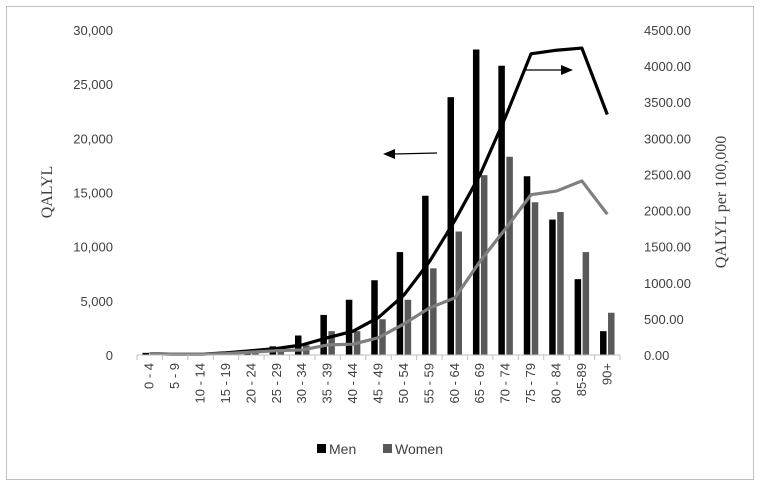 The width and height of the screenshot is (762, 488). What do you see at coordinates (667, 102) in the screenshot?
I see `right-tick-label: 3500.00` at bounding box center [667, 102].